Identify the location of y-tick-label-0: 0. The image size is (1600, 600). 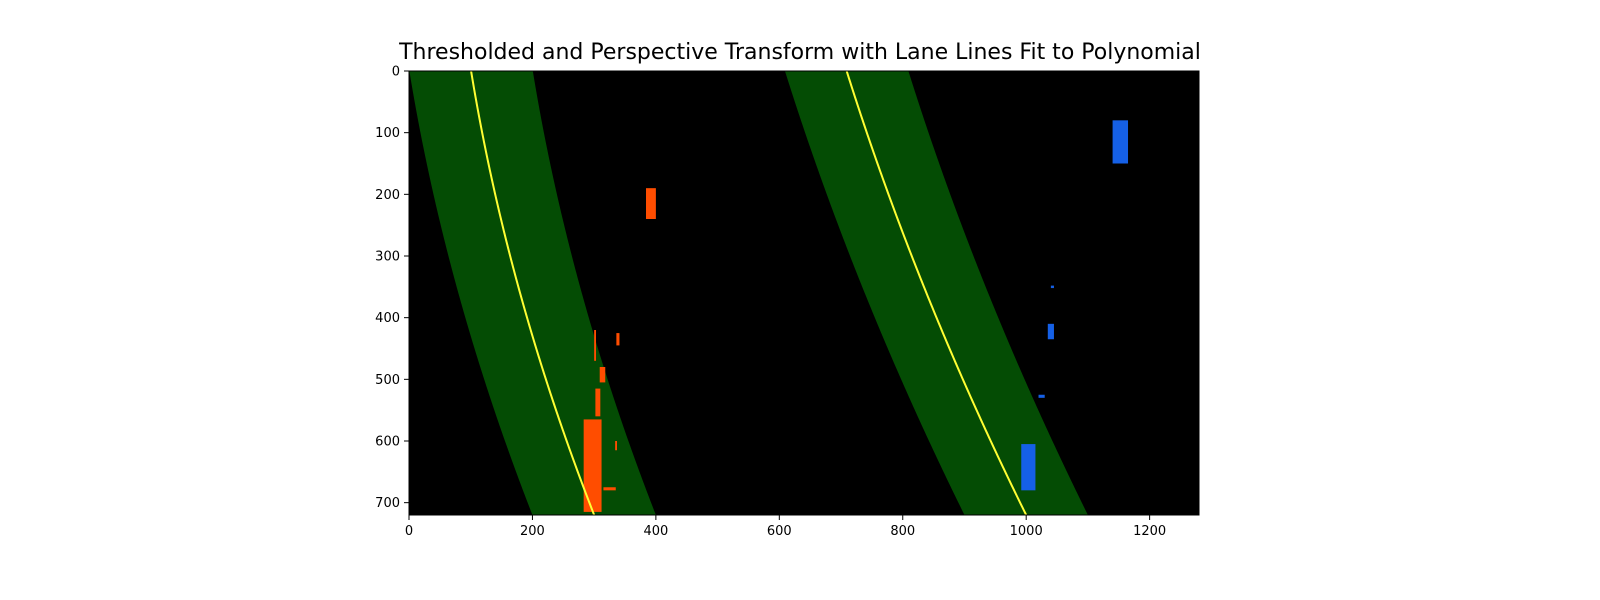
(396, 72).